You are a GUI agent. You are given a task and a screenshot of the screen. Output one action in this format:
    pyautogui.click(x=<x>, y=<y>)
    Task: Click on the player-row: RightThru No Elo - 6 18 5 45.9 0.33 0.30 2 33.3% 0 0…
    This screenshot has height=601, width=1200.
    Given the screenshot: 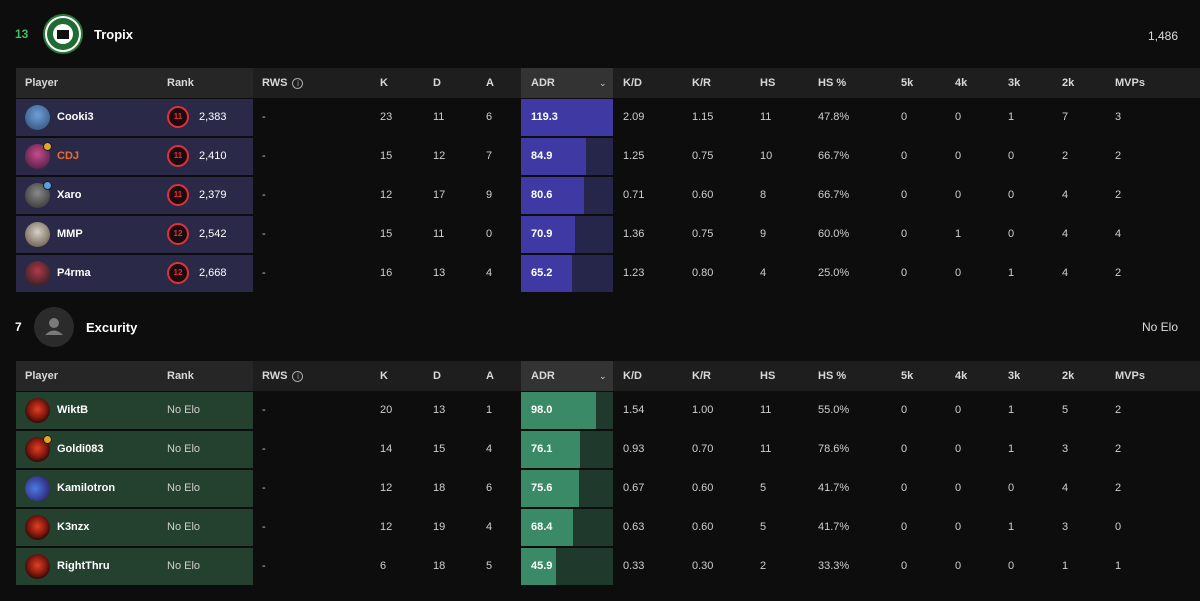 What is the action you would take?
    pyautogui.click(x=608, y=566)
    